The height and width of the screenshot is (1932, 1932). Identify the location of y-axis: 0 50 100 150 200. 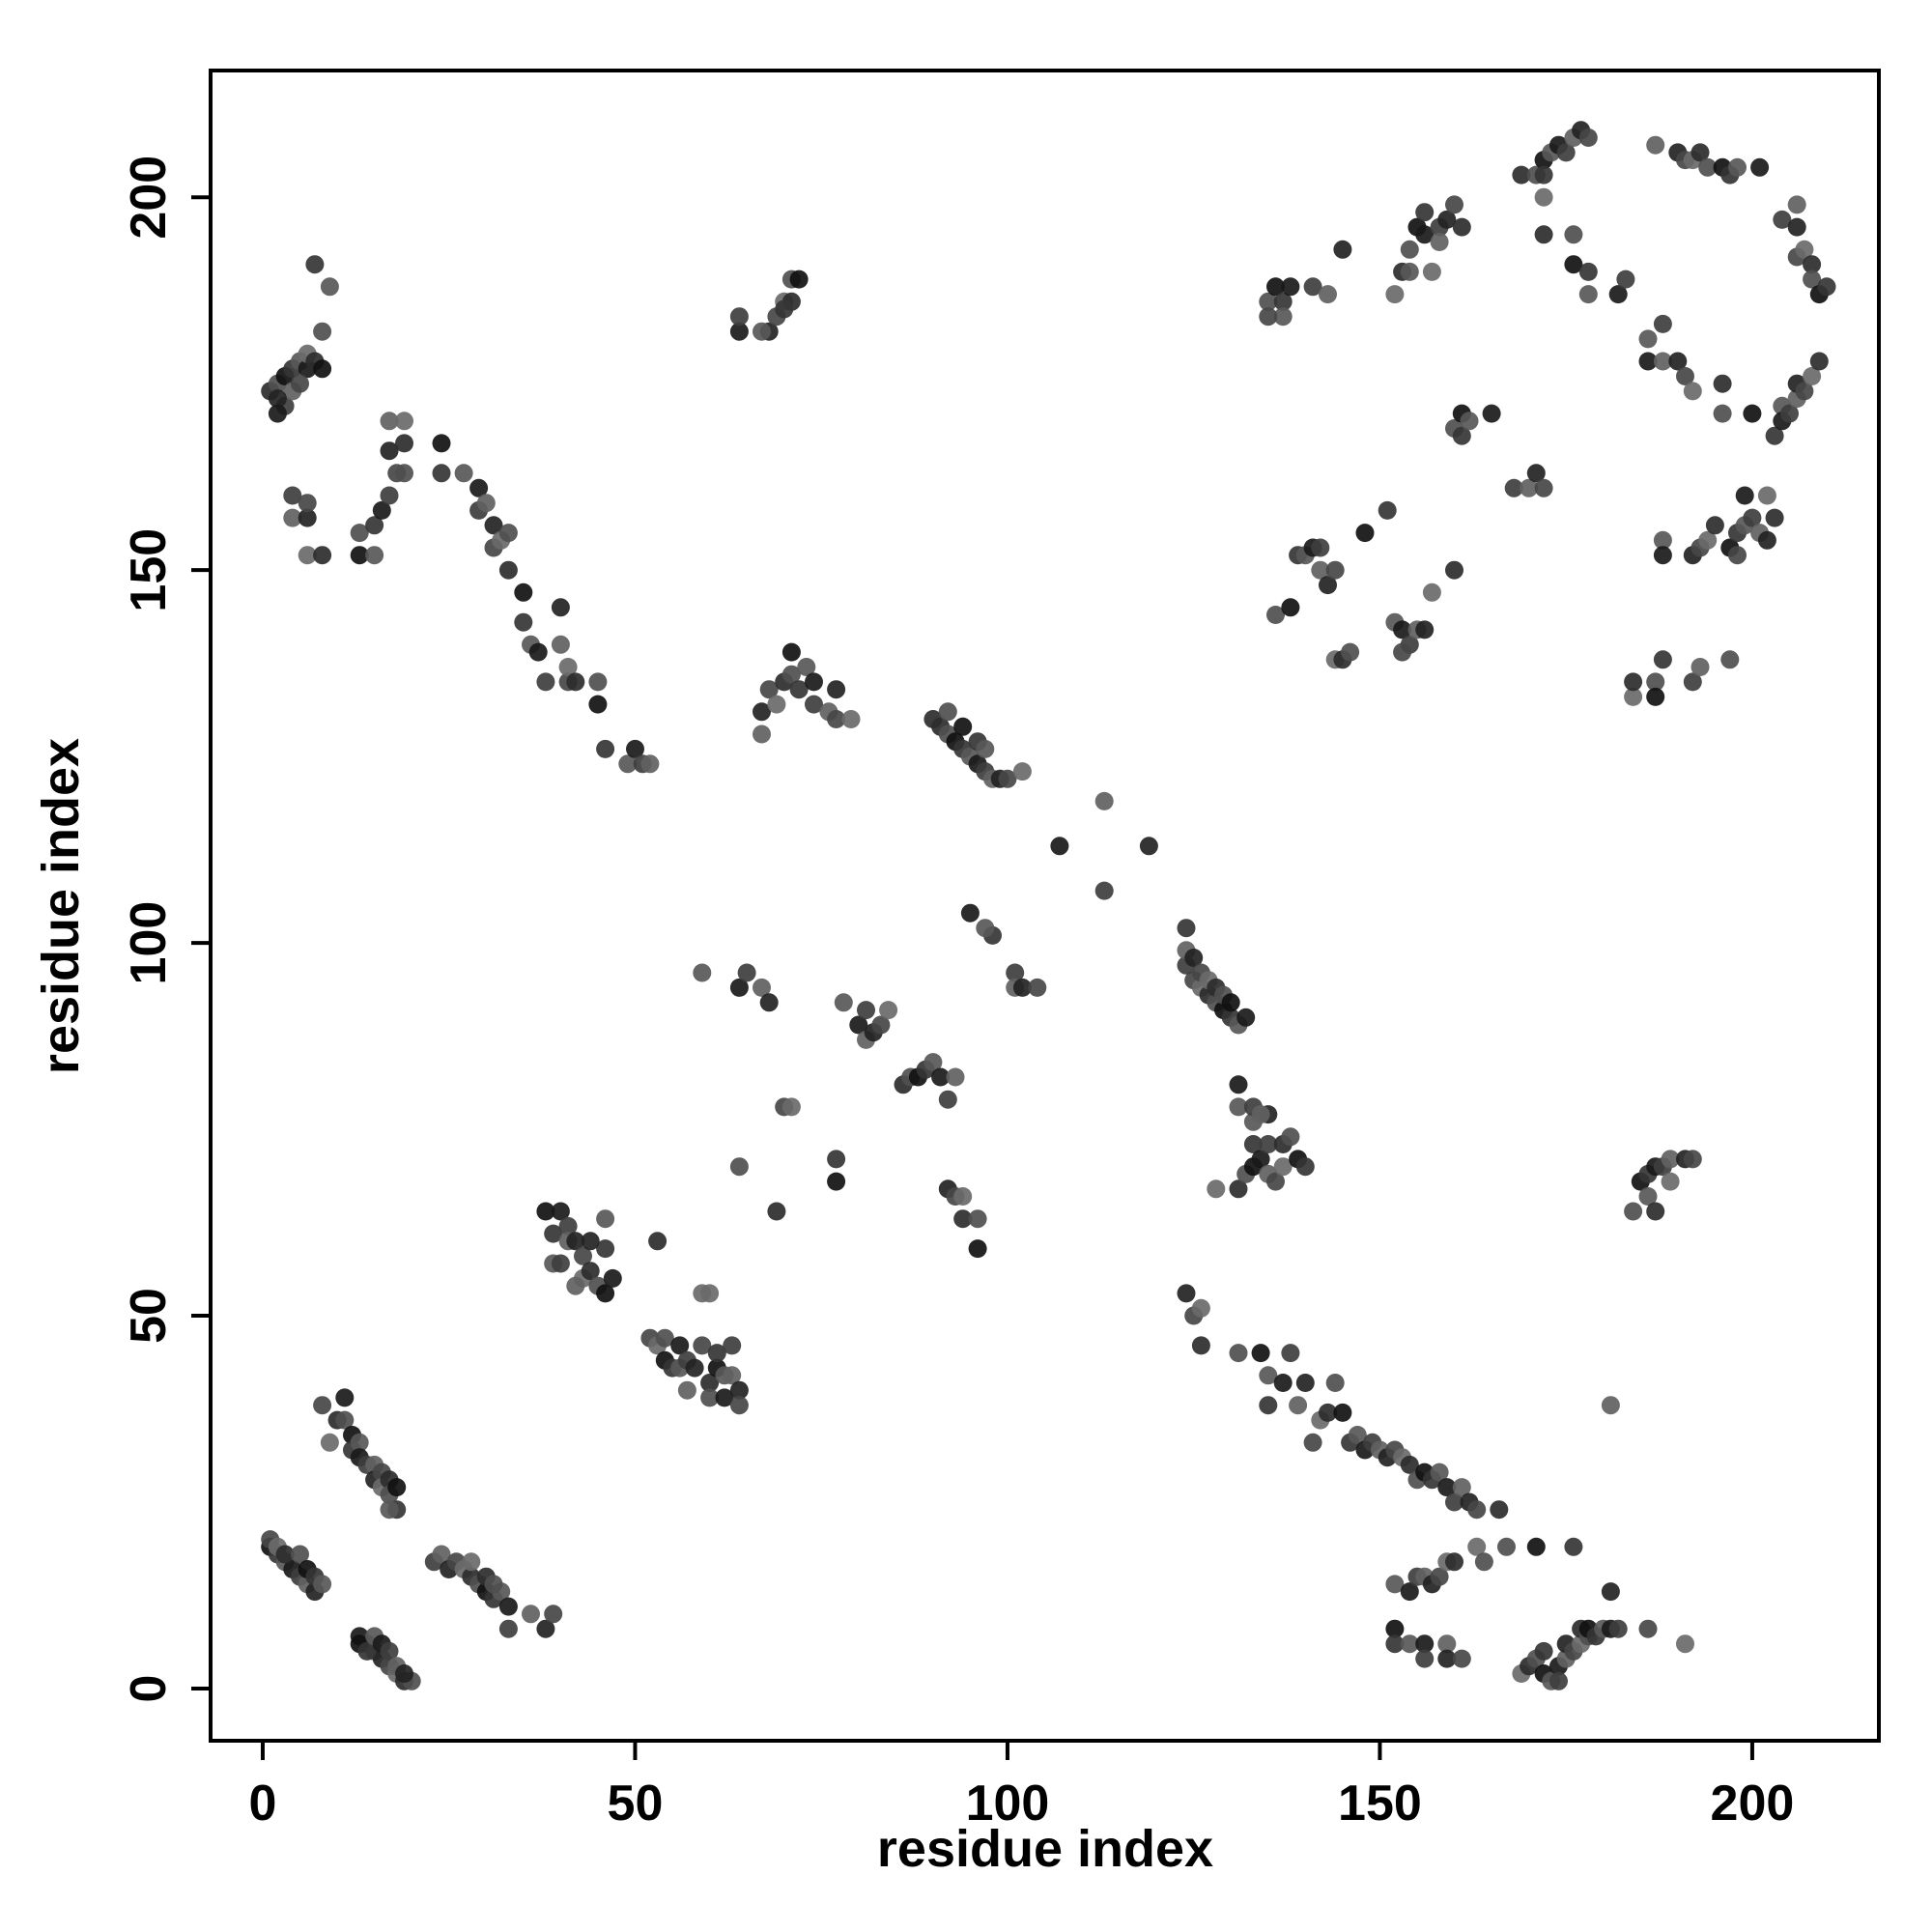
(166, 929).